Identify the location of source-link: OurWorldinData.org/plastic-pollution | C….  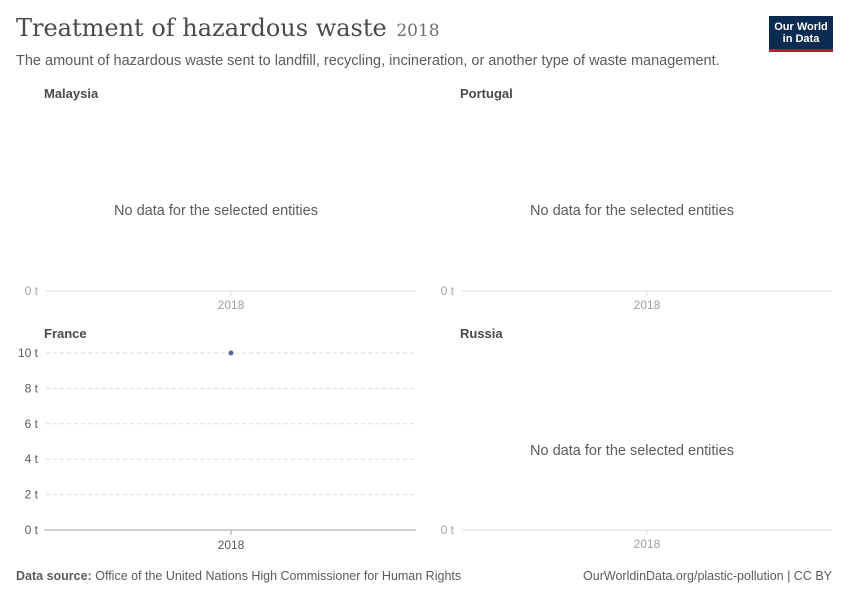
(707, 576).